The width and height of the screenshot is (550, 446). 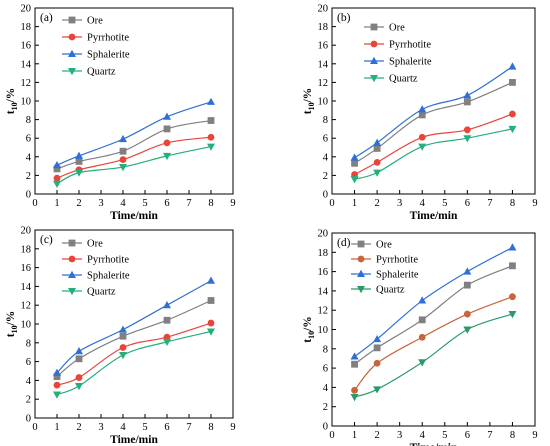 What do you see at coordinates (95, 244) in the screenshot?
I see `legend-label: Ore` at bounding box center [95, 244].